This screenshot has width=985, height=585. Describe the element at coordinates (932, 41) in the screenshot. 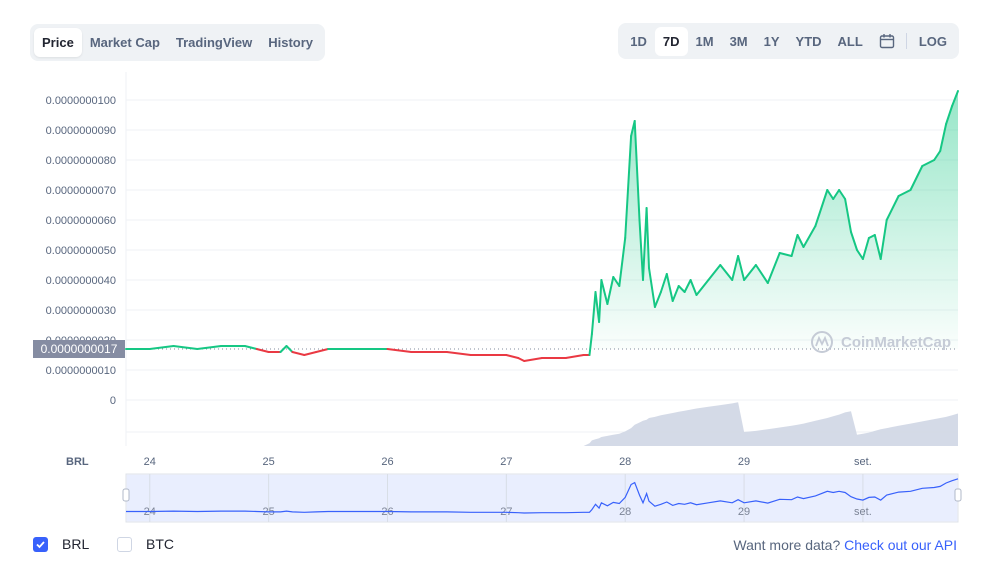

I see `log-toggle: LOG` at that location.